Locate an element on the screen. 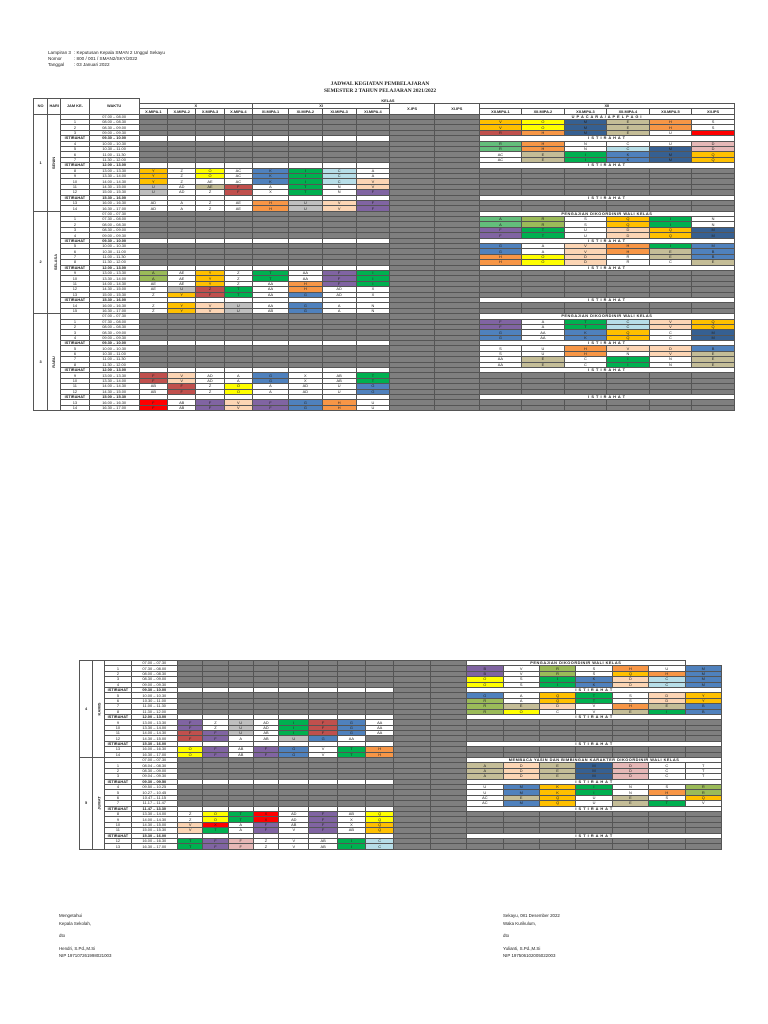  day-name: SENIN is located at coordinates (54, 162).